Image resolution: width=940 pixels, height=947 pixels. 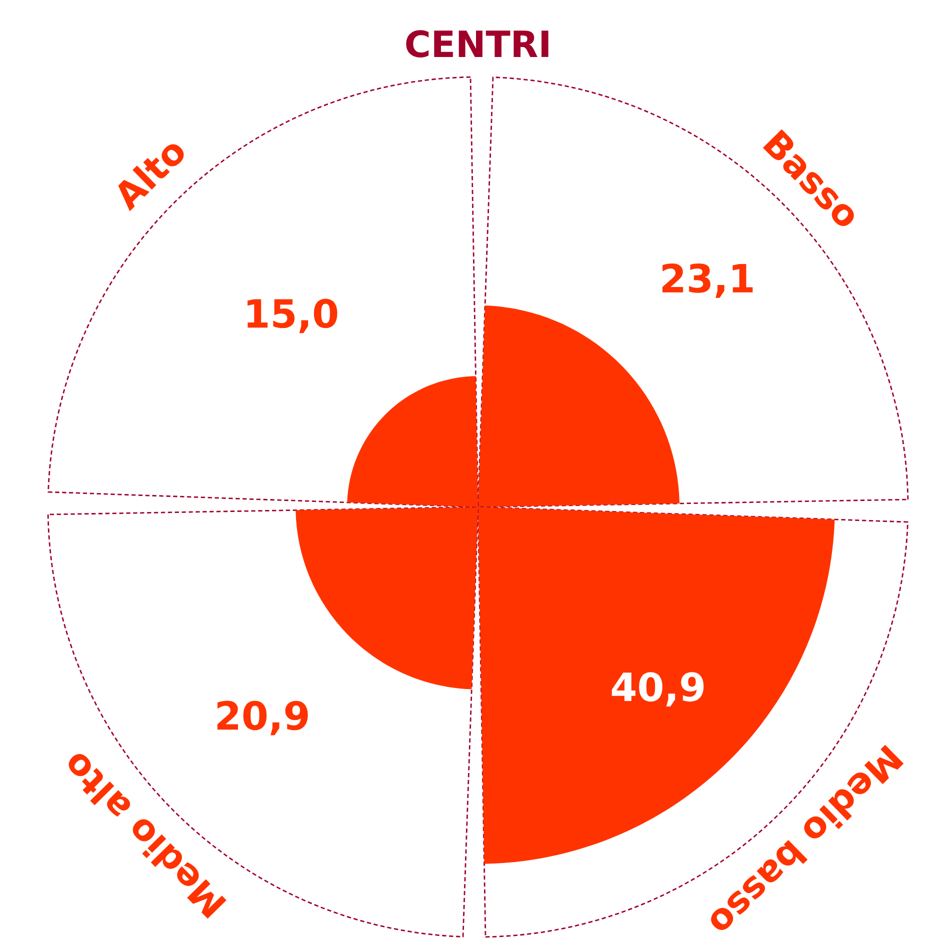 What do you see at coordinates (658, 689) in the screenshot?
I see `data-label: 40,9` at bounding box center [658, 689].